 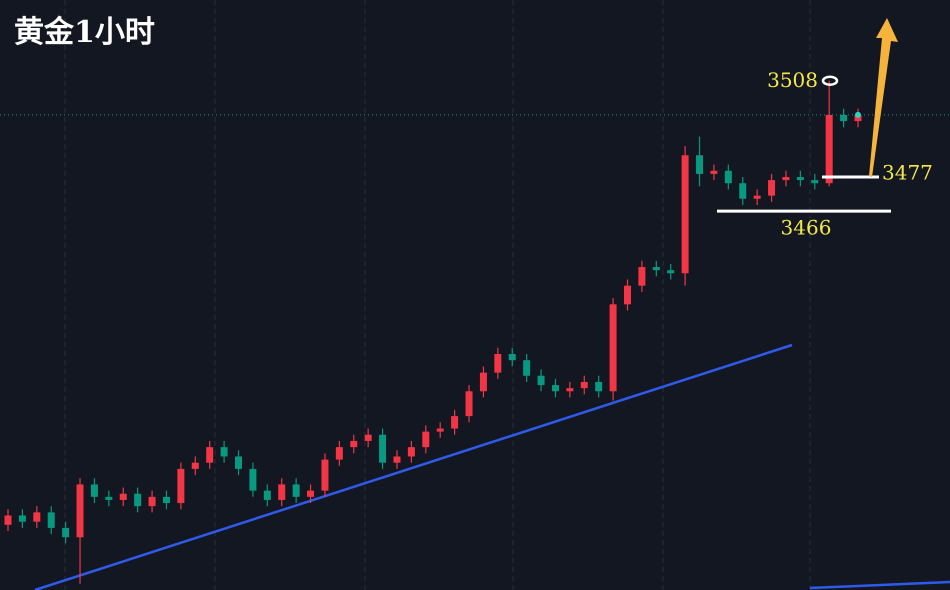 I want to click on level-label: 3508, so click(x=792, y=80).